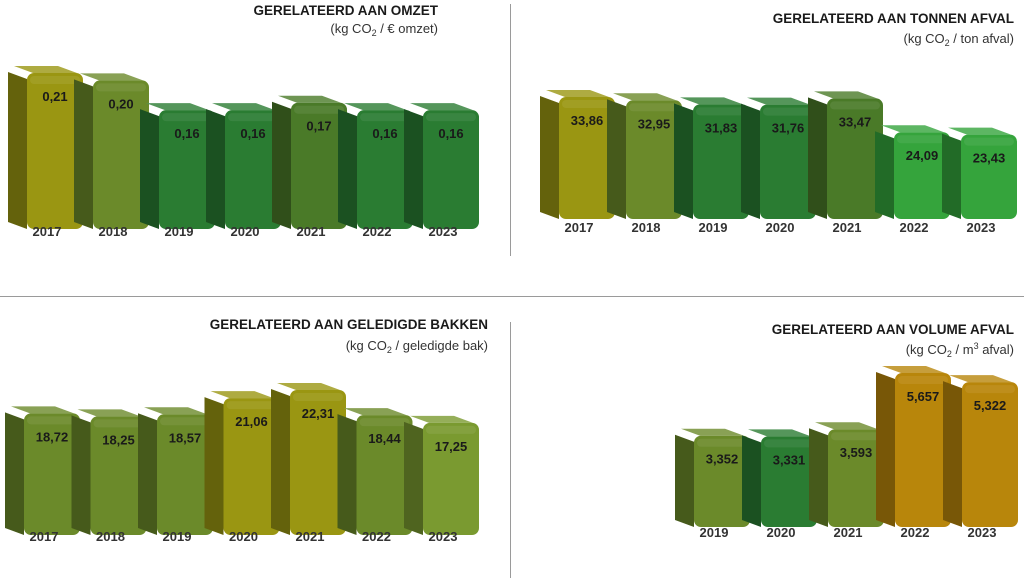 This screenshot has width=1024, height=582. I want to click on chart-unit: (kg CO2 / geledigde bak), so click(417, 346).